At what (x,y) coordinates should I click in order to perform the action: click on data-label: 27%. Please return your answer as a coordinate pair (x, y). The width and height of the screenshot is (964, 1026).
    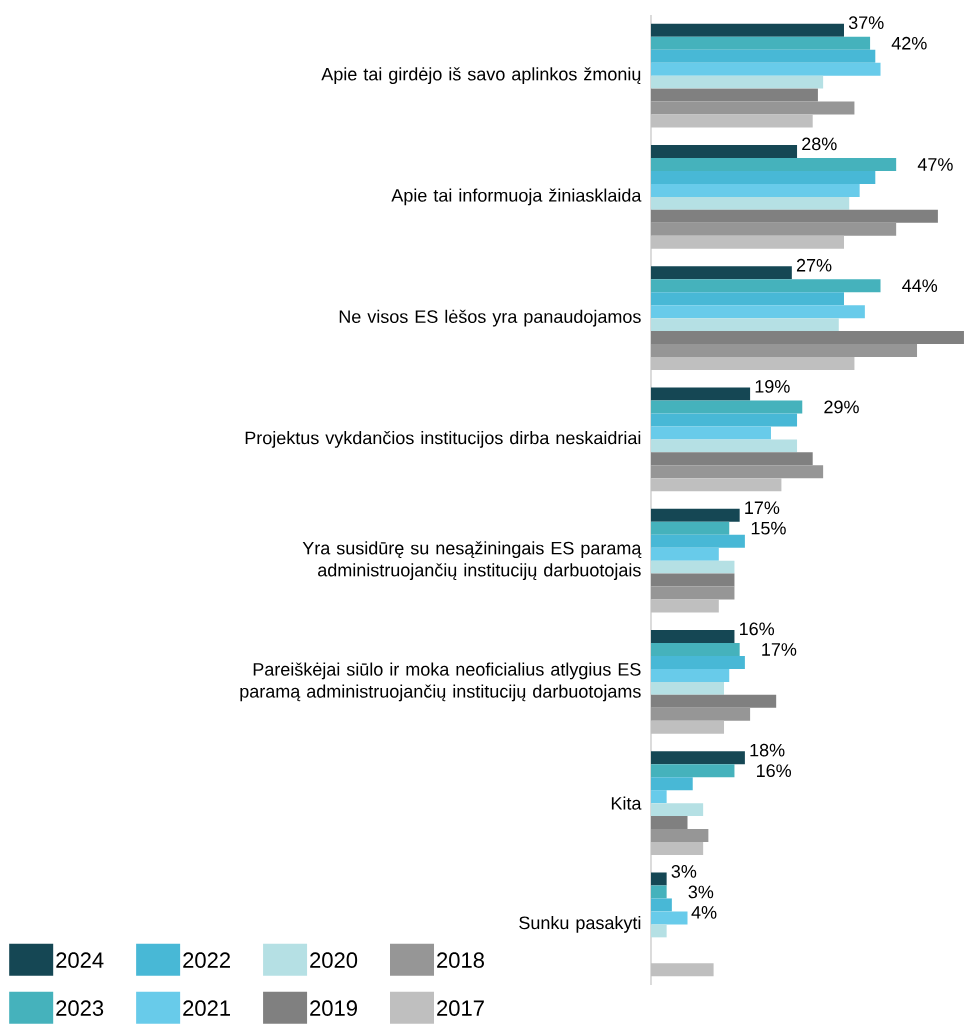
    Looking at the image, I should click on (814, 265).